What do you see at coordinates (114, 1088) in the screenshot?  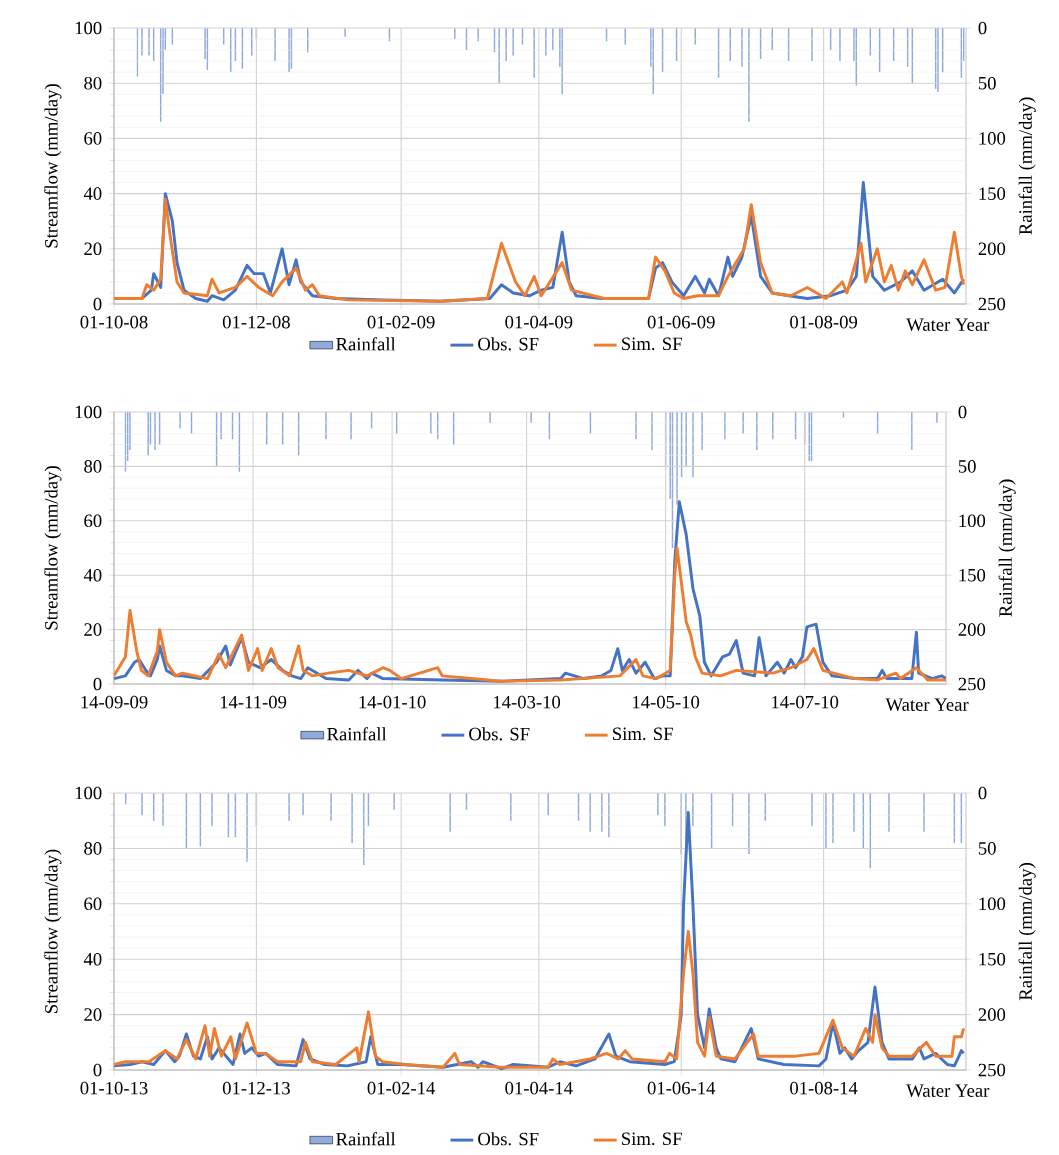 I see `x-tick-label: 01-10-13` at bounding box center [114, 1088].